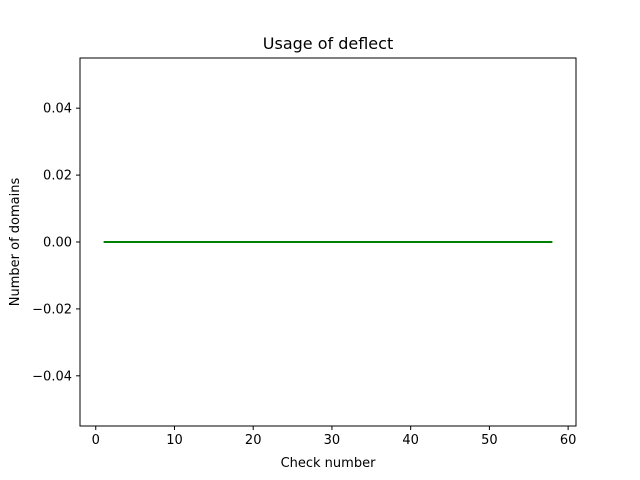  What do you see at coordinates (57, 176) in the screenshot?
I see `y-tick-label: 0.02` at bounding box center [57, 176].